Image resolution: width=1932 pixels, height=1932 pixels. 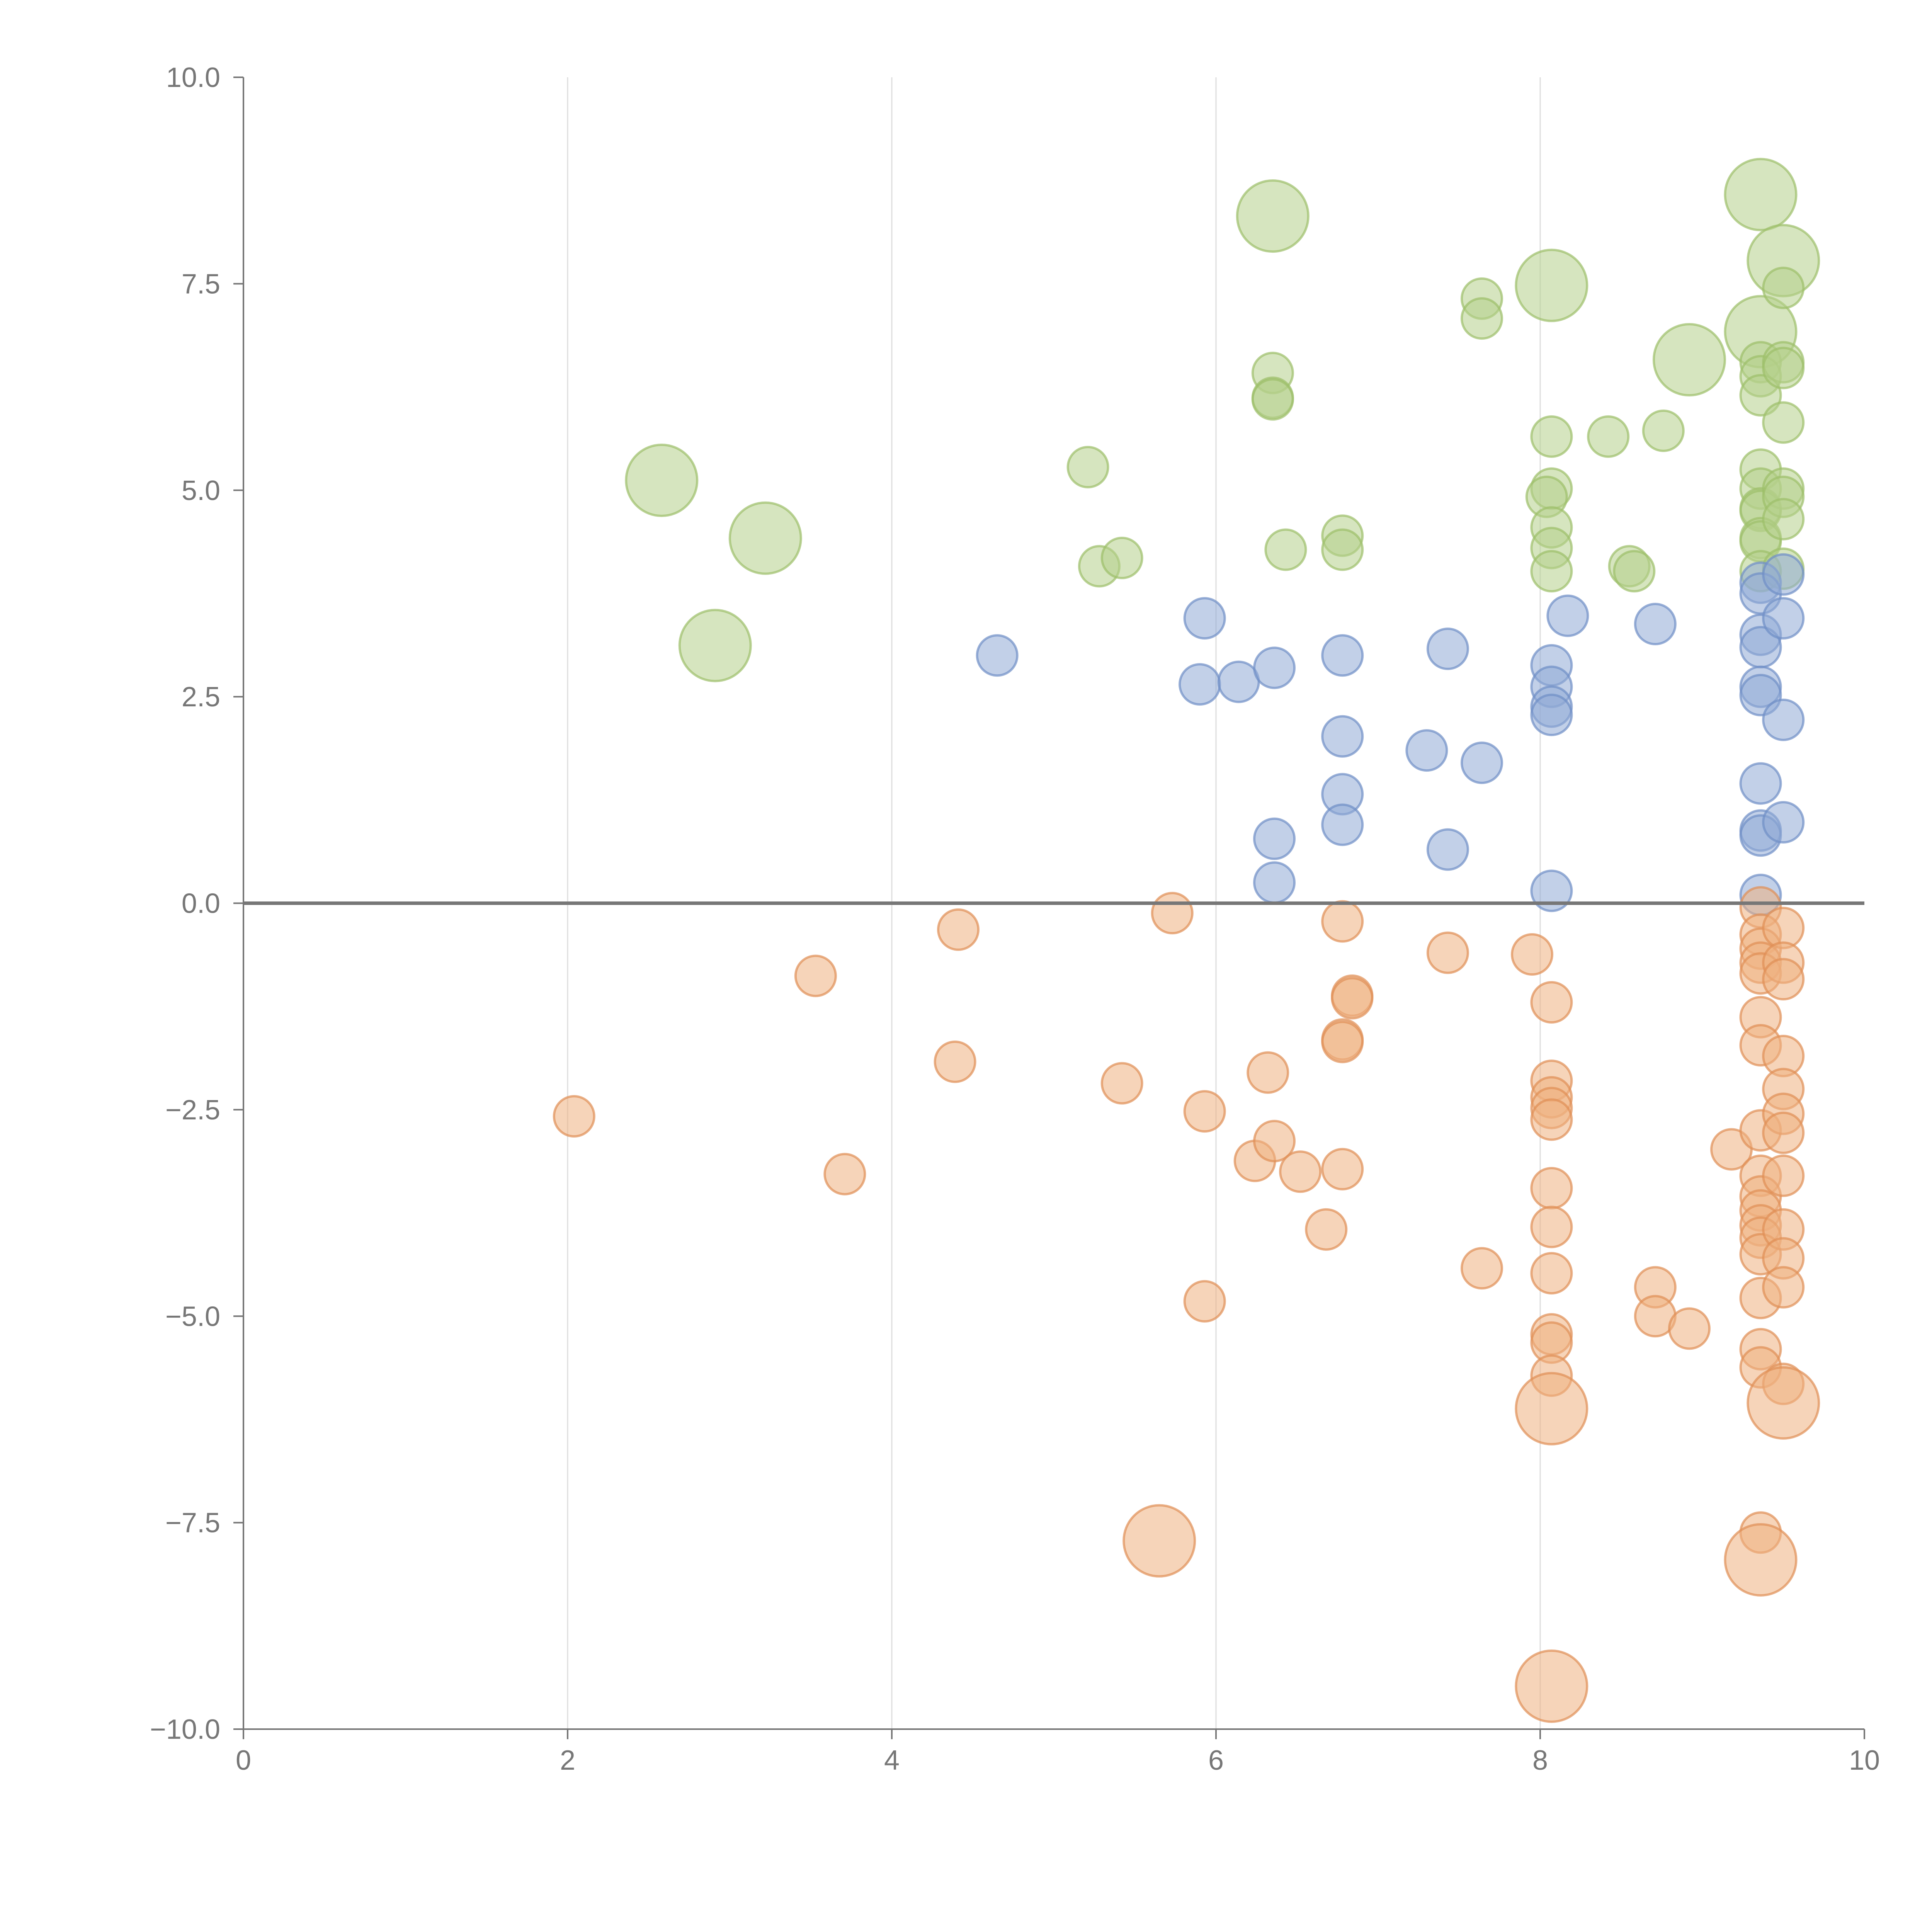 What do you see at coordinates (244, 1760) in the screenshot?
I see `x-tick-label: 0` at bounding box center [244, 1760].